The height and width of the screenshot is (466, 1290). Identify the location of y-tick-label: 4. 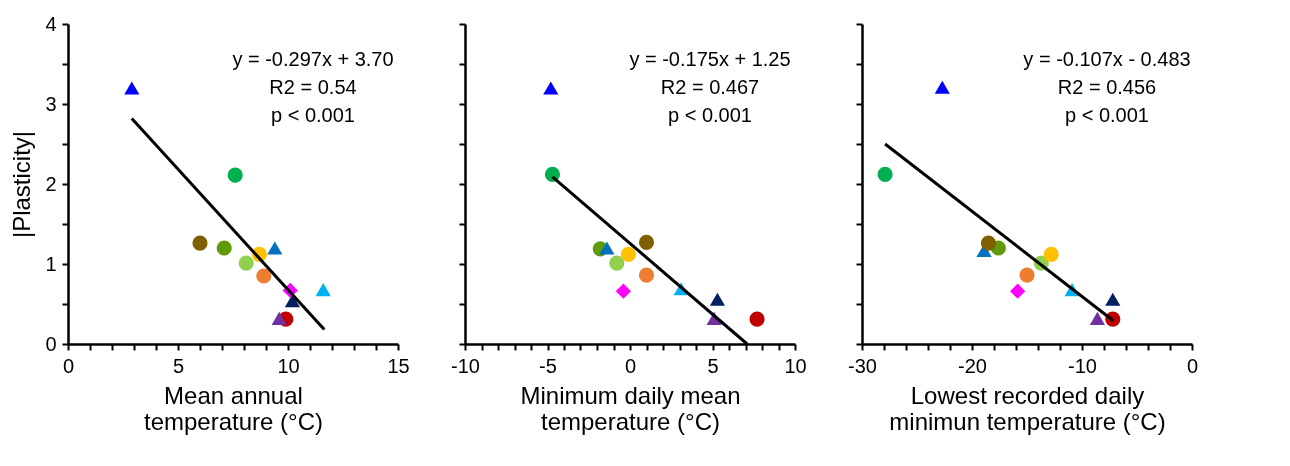
(51, 23).